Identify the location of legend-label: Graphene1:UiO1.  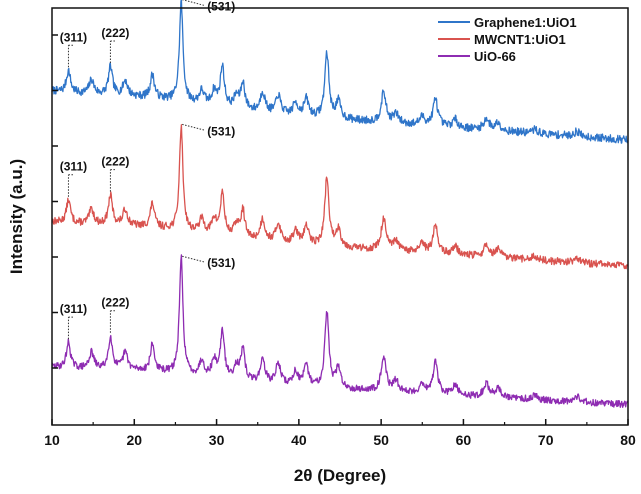
(525, 22).